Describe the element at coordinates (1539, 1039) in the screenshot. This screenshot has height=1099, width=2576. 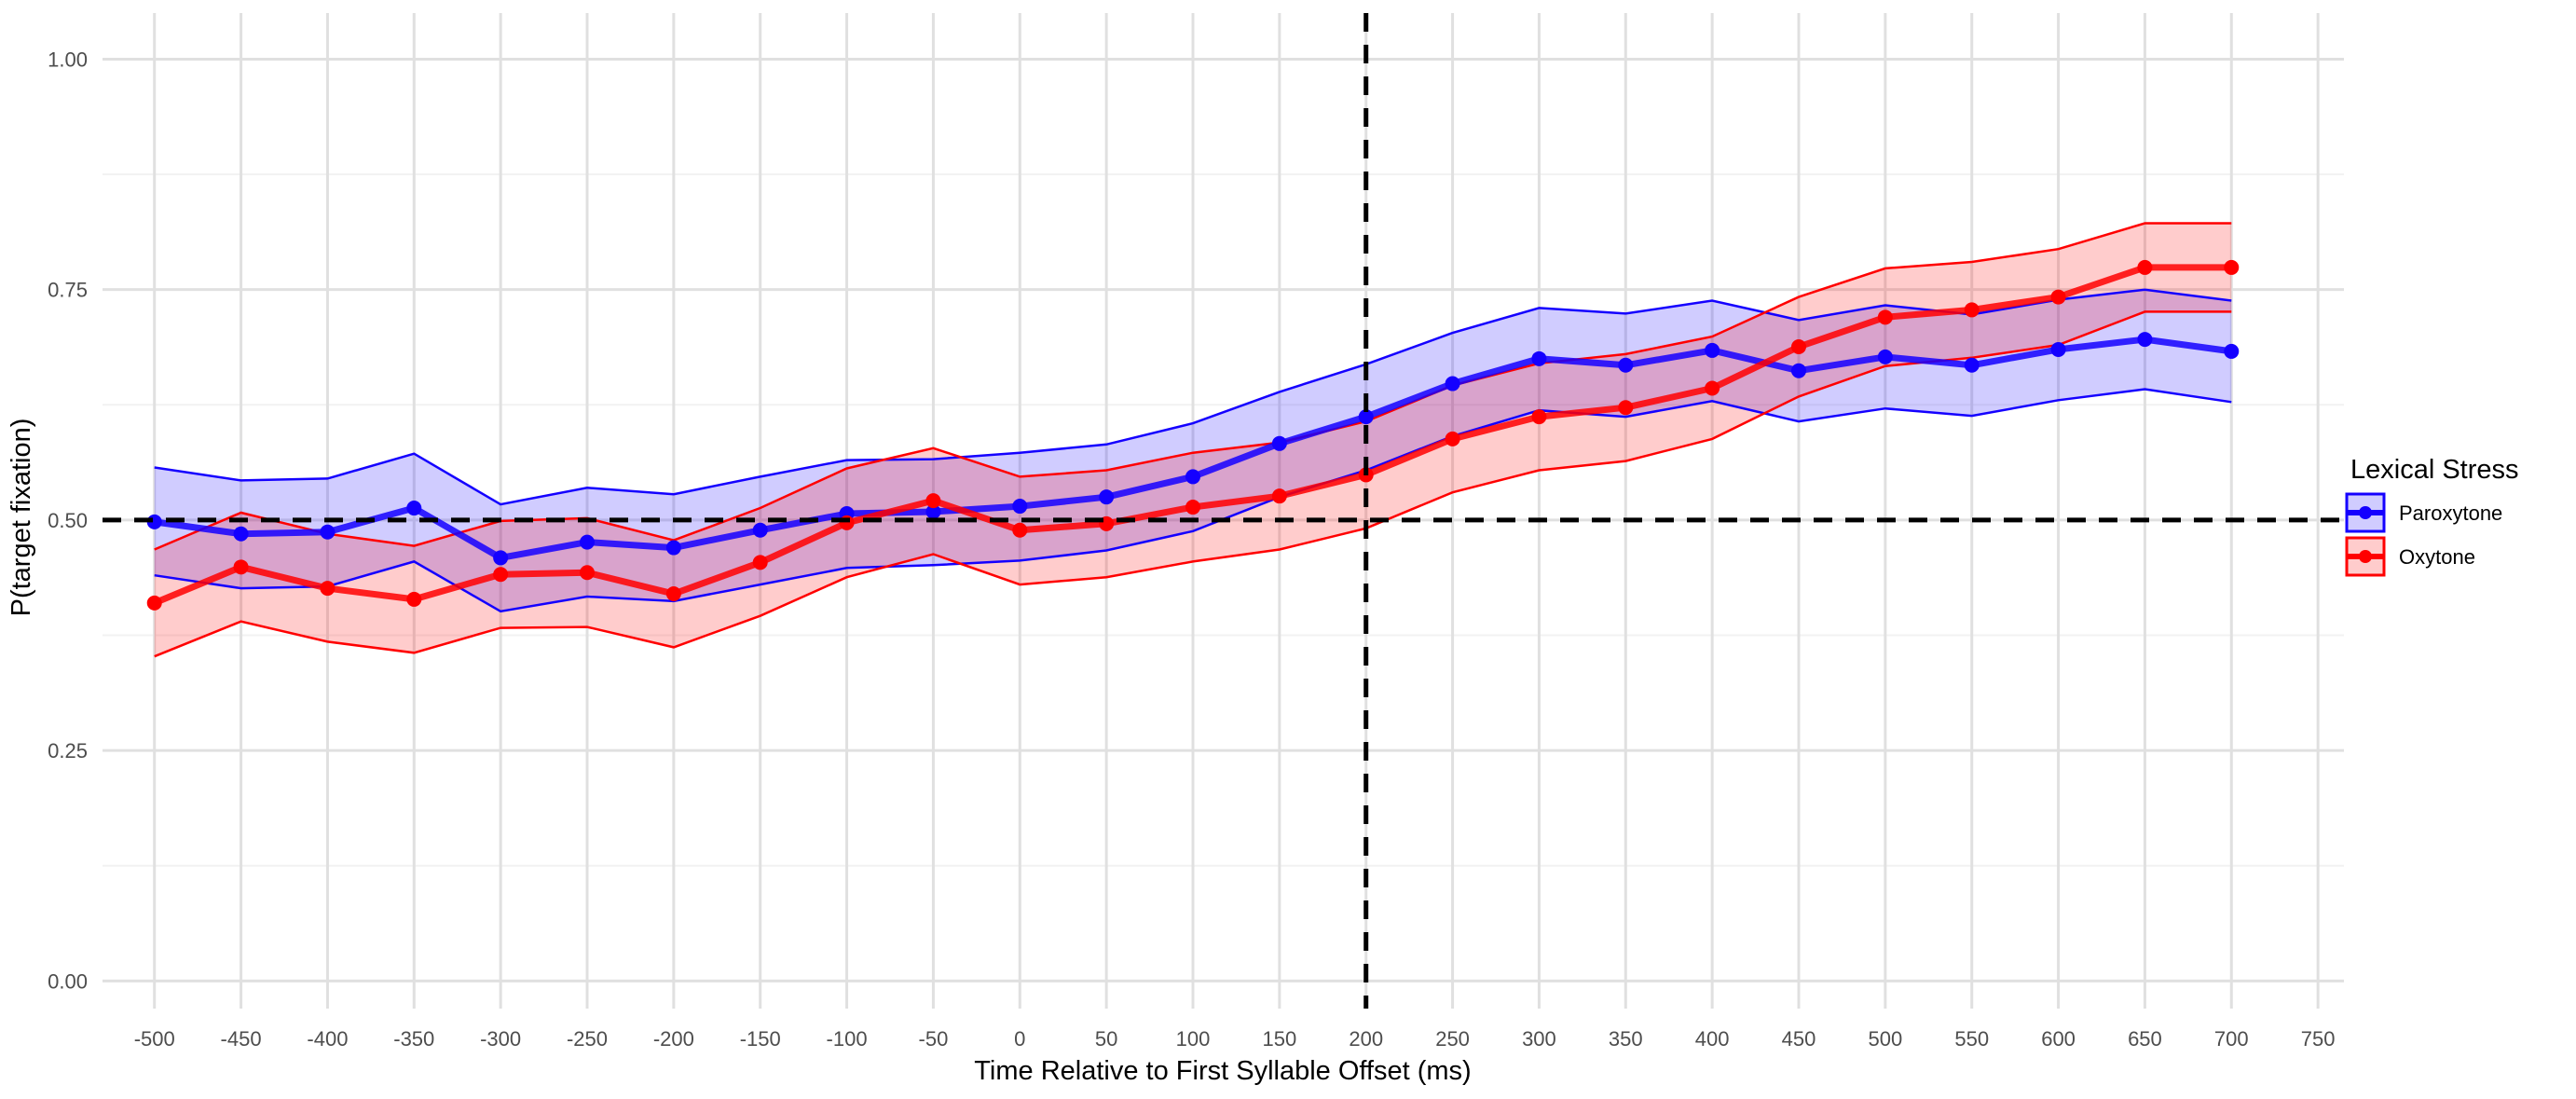
I see `x-tick-label: 300` at that location.